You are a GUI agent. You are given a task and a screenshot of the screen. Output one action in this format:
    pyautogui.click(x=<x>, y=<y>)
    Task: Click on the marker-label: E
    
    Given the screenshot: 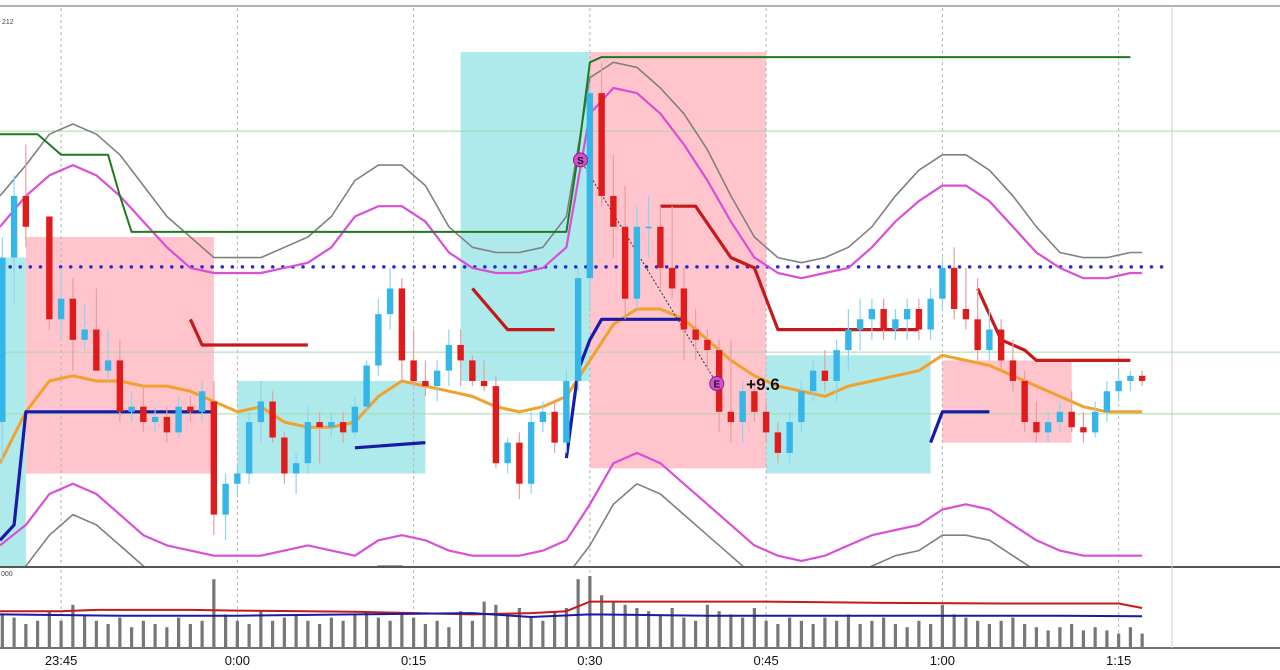 What is the action you would take?
    pyautogui.click(x=716, y=385)
    